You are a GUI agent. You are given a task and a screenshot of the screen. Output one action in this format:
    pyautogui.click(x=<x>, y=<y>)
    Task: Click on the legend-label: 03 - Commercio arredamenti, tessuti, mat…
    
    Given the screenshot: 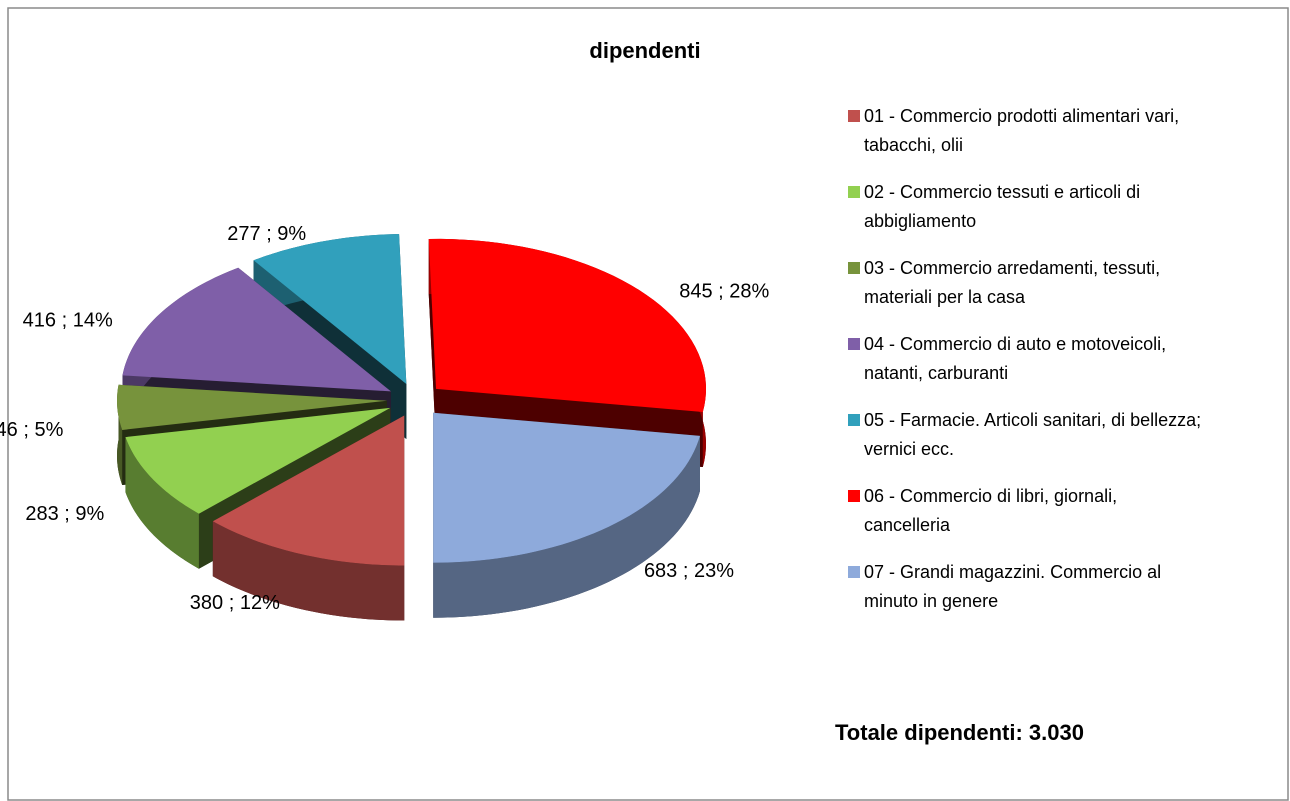 What is the action you would take?
    pyautogui.click(x=1012, y=282)
    